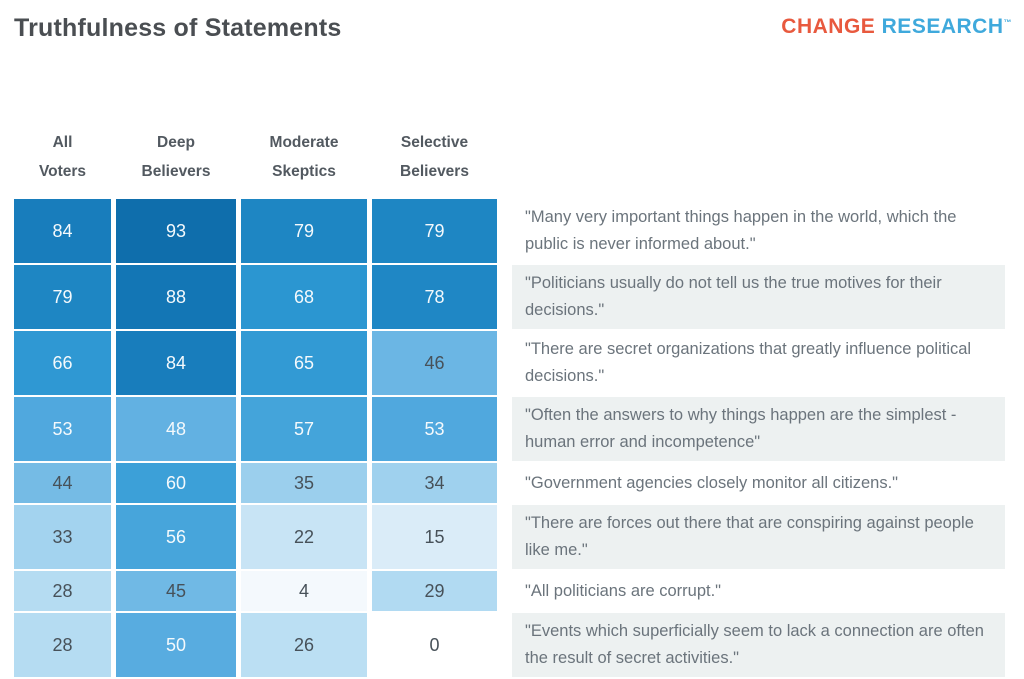 This screenshot has width=1024, height=679. I want to click on value-cell: 33, so click(62, 537).